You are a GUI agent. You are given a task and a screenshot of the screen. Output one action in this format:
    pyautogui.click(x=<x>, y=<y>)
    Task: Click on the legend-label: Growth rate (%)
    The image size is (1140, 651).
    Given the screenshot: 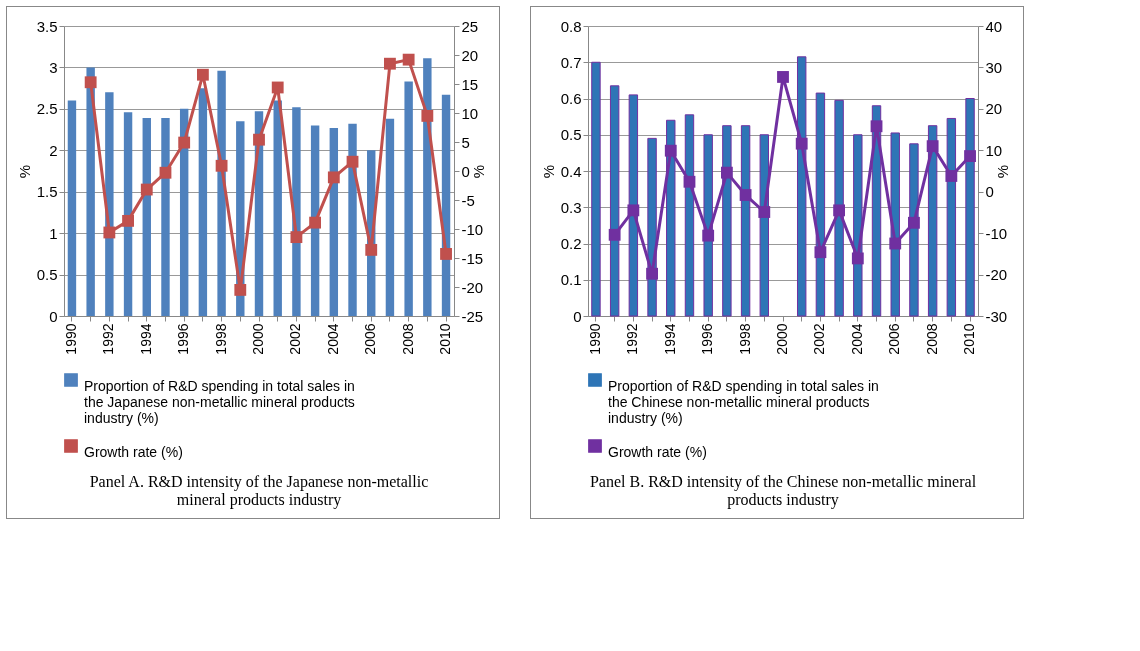 What is the action you would take?
    pyautogui.click(x=657, y=452)
    